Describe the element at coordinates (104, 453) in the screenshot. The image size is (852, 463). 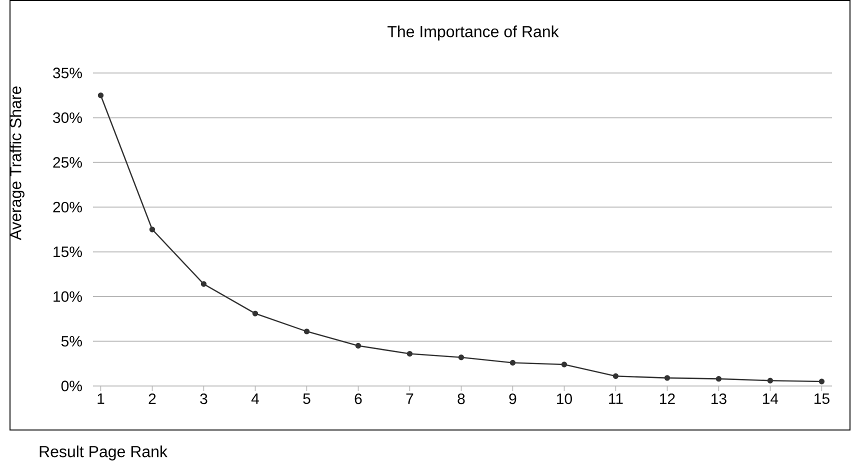
I see `x-axis-title: Result Page Rank` at that location.